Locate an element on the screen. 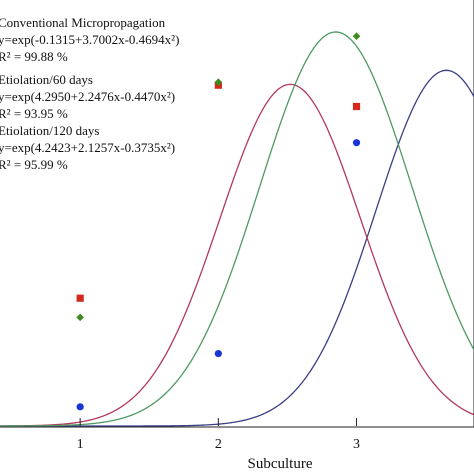 This screenshot has height=474, width=474. x-tick-label-3: 3 is located at coordinates (356, 444).